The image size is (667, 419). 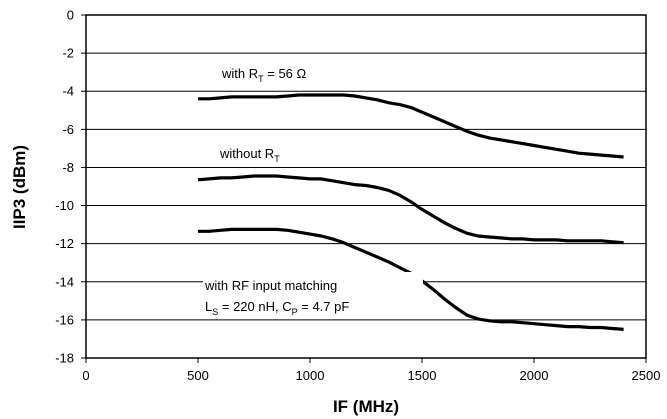 I want to click on x-axis-title: IF (MHz), so click(x=366, y=406).